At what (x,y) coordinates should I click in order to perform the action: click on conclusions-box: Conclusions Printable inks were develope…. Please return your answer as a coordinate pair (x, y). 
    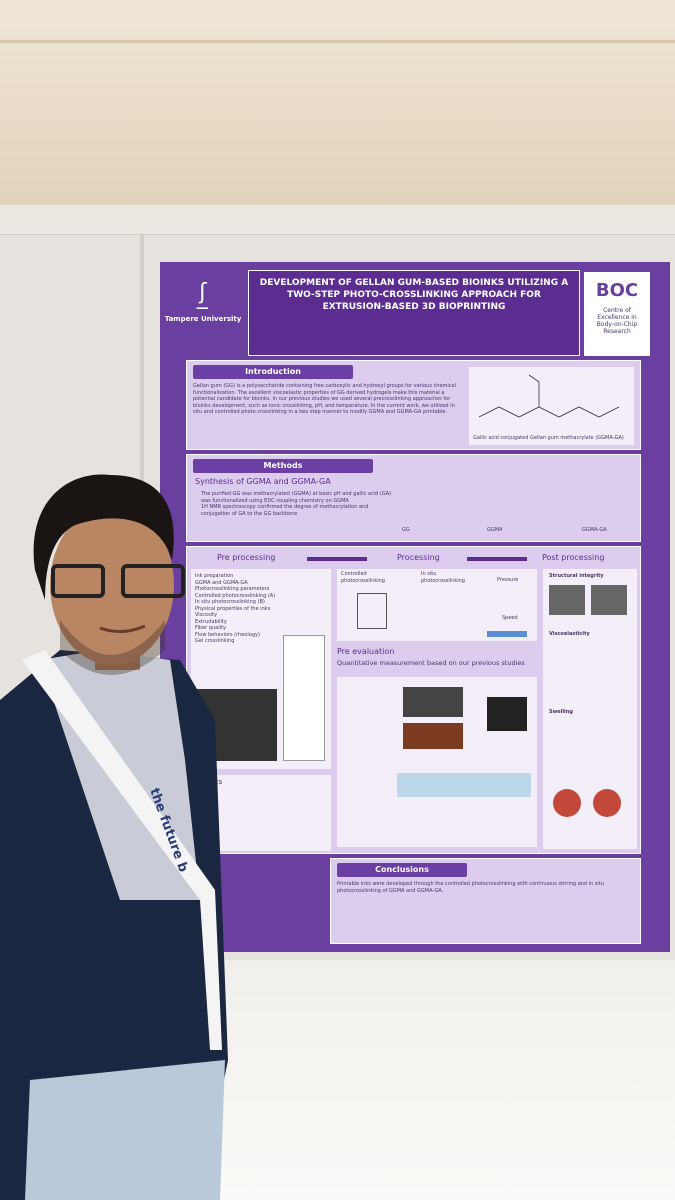
    Looking at the image, I should click on (485, 901).